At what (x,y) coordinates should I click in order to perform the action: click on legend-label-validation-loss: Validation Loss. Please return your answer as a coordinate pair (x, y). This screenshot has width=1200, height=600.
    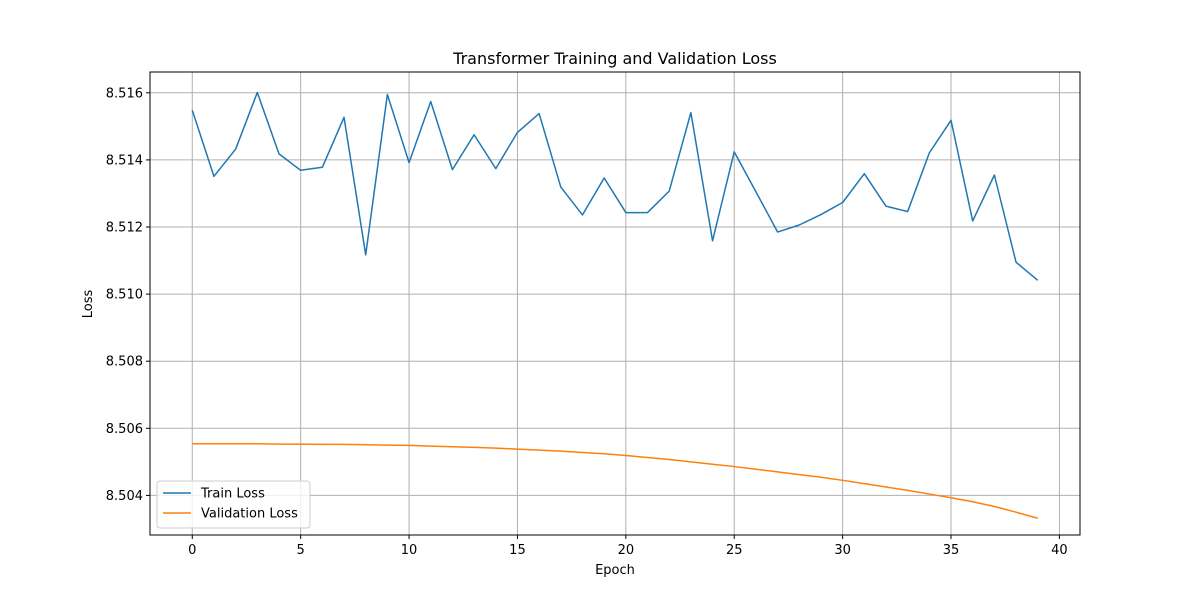
    Looking at the image, I should click on (249, 514).